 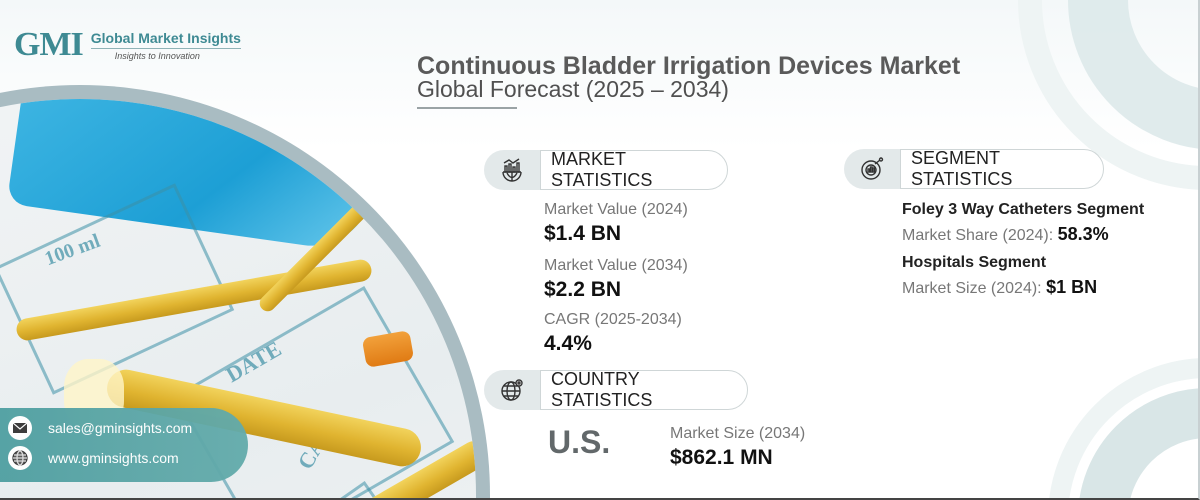 I want to click on segment-metric: Market Share (2024): 58.3%, so click(x=1005, y=234).